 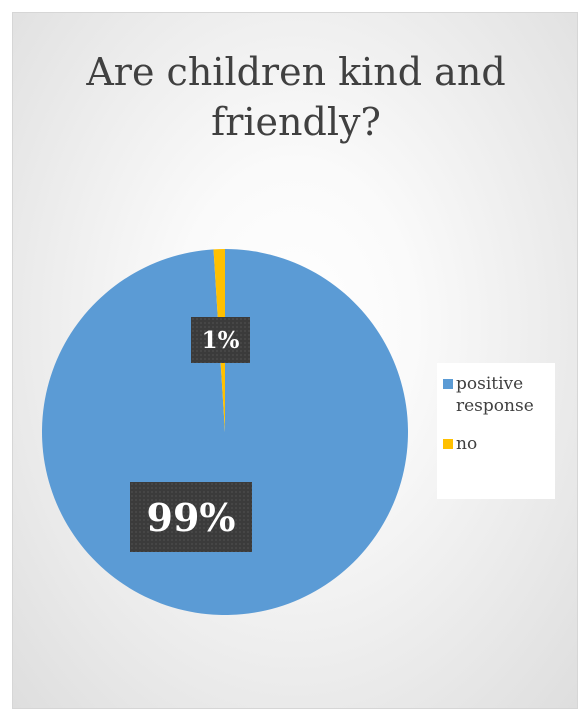 What do you see at coordinates (496, 444) in the screenshot?
I see `legend-entry-no: no` at bounding box center [496, 444].